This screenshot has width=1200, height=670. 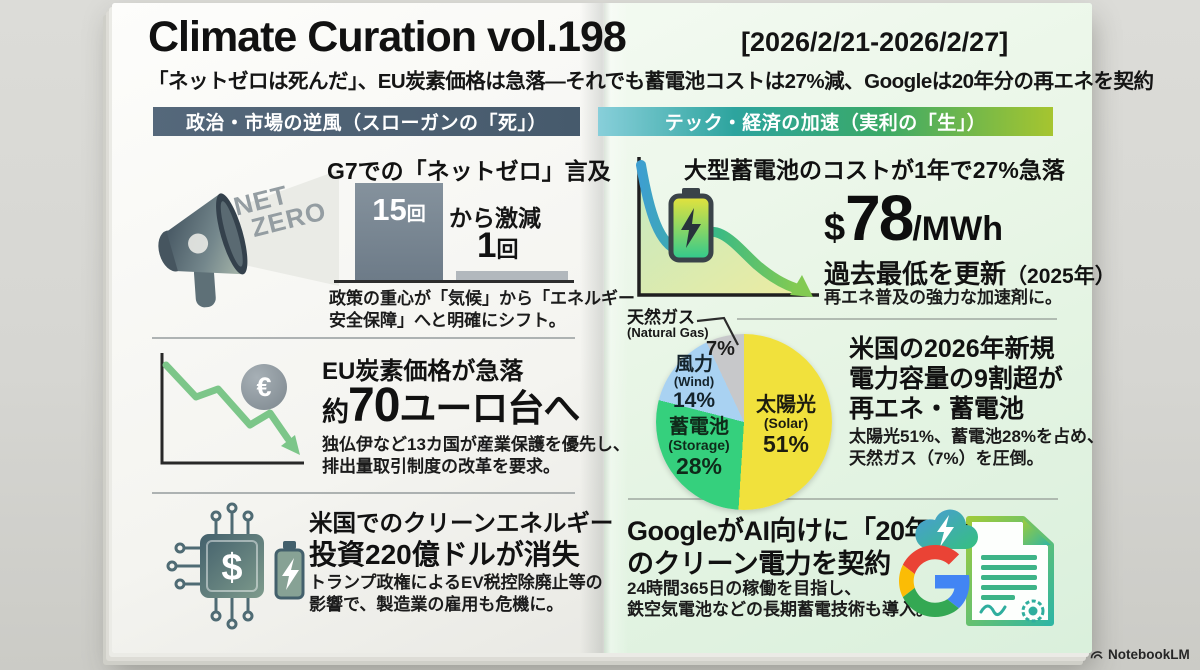 I want to click on gas-label-jp: 天然ガス, so click(x=661, y=317).